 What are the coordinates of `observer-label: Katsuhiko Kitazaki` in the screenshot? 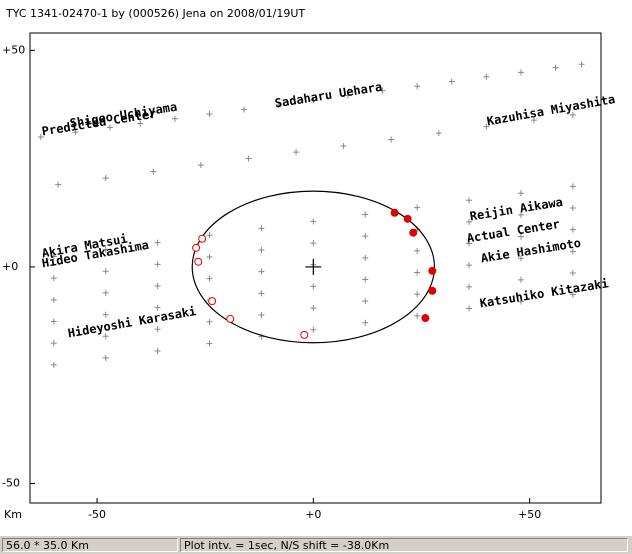 It's located at (544, 293).